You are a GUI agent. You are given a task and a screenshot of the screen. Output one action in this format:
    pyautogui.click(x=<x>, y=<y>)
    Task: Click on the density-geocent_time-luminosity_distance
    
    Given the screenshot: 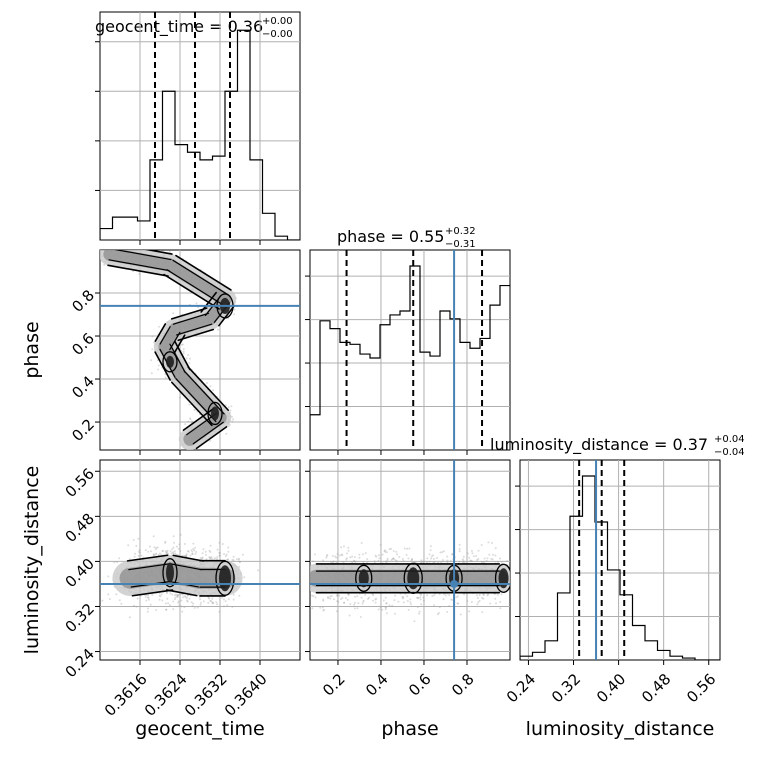 What is the action you would take?
    pyautogui.click(x=200, y=576)
    